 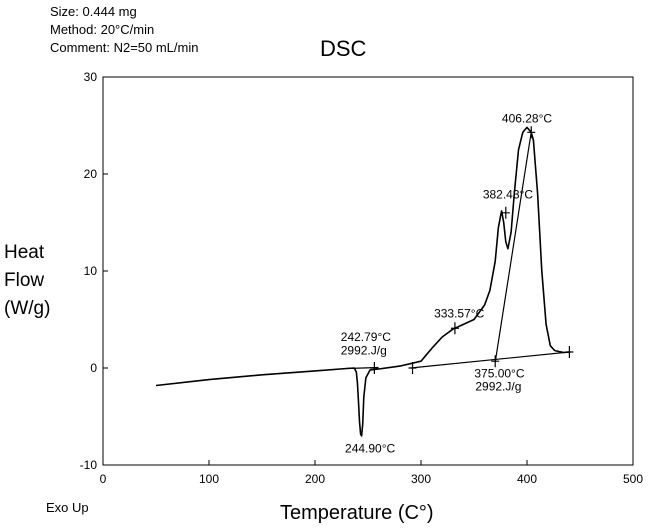 I want to click on exo-up-label: Exo Up, so click(x=67, y=507).